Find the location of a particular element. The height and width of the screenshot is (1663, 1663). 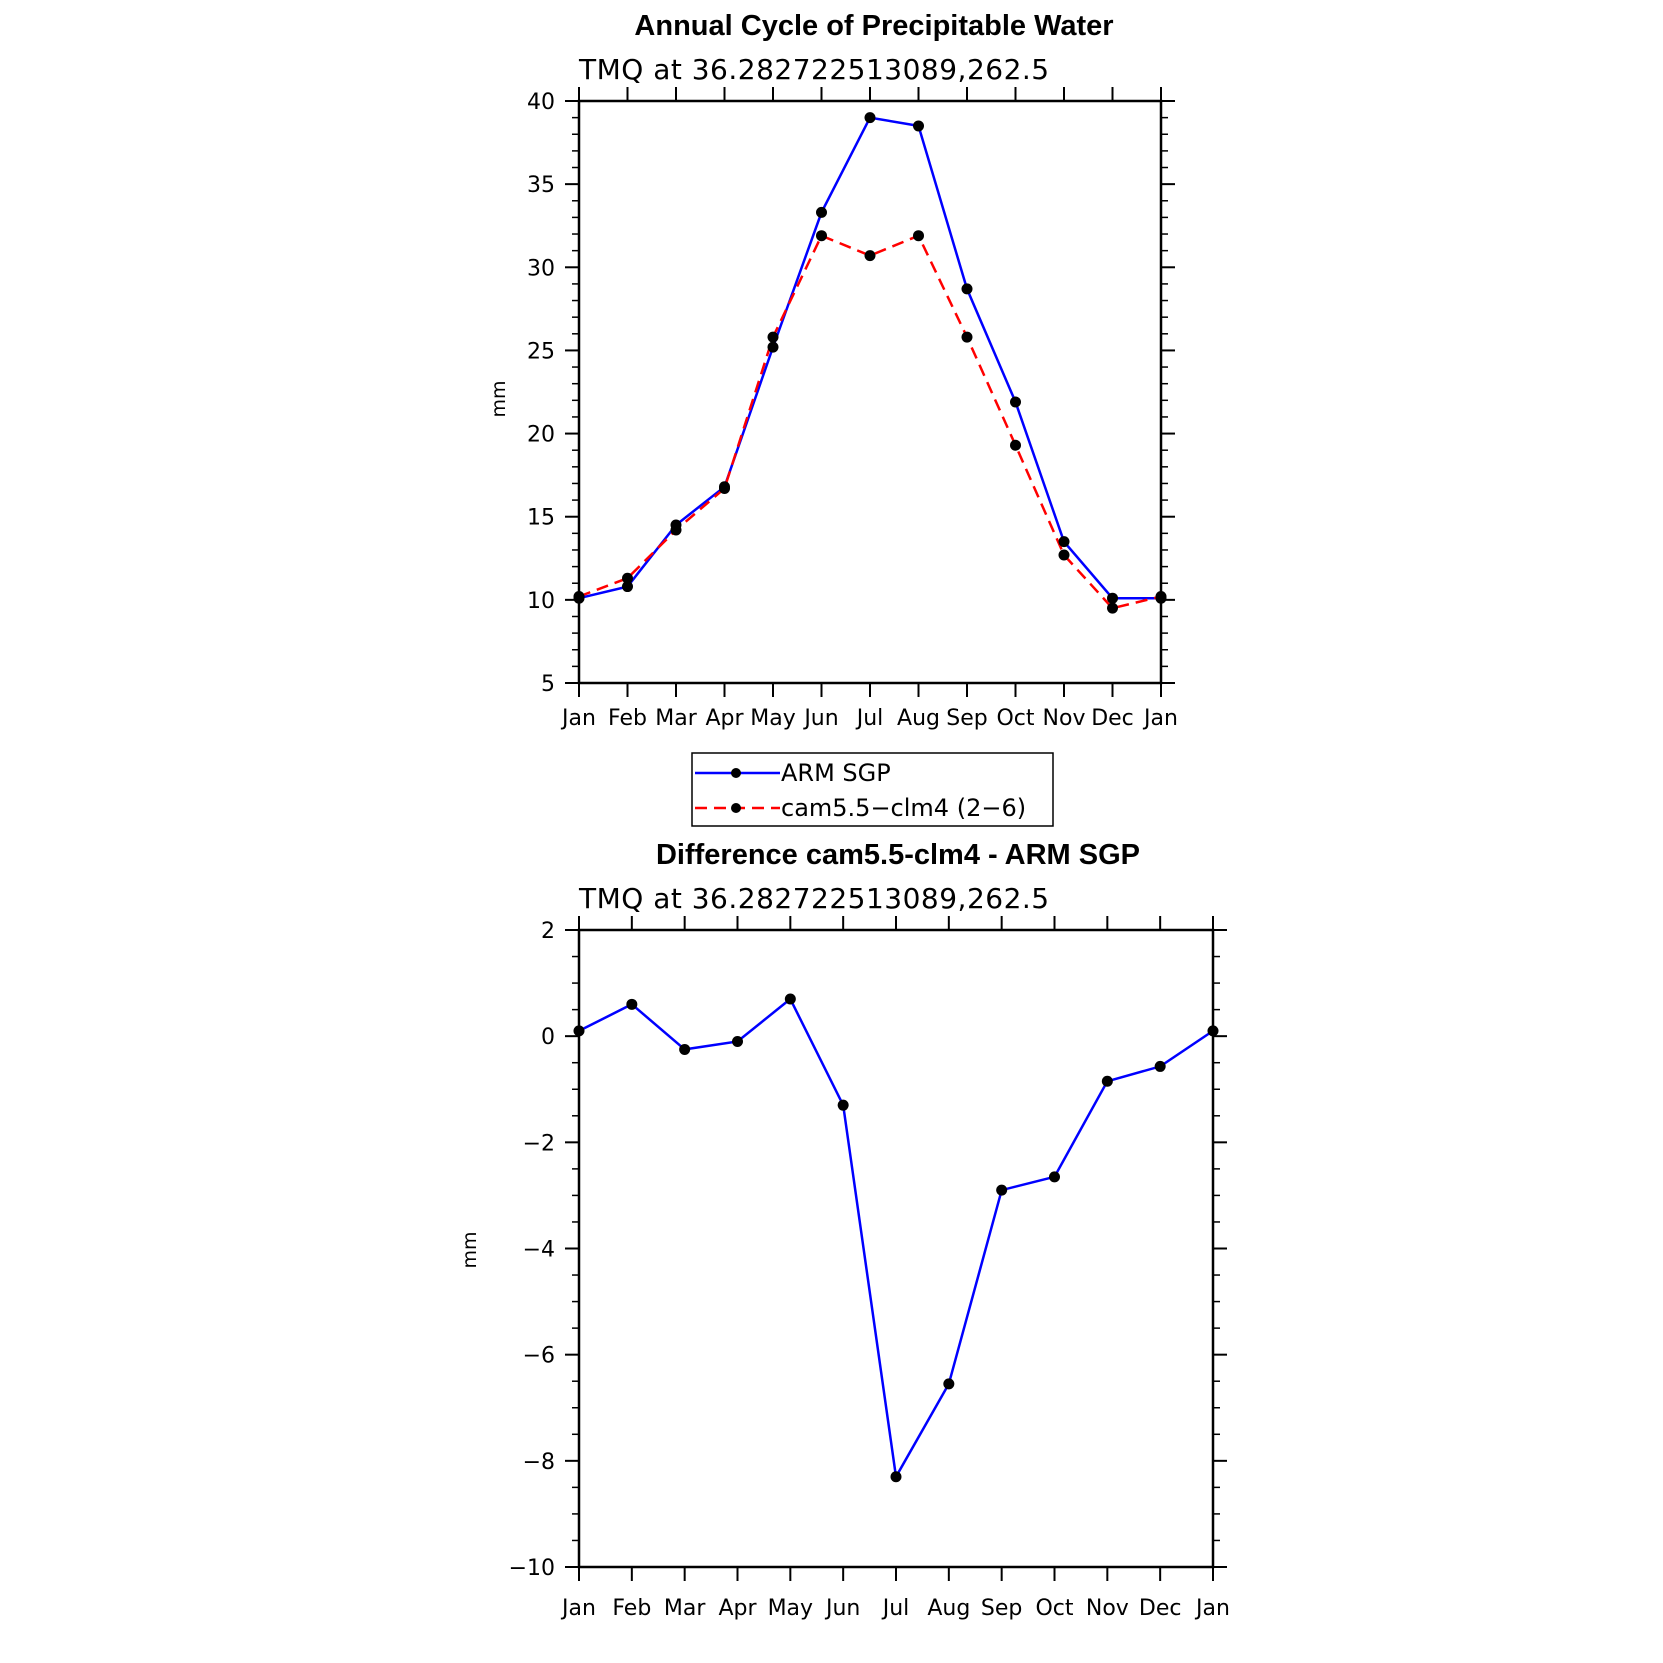

top-chart-title: Annual Cycle of Precipitable Water is located at coordinates (873, 26).